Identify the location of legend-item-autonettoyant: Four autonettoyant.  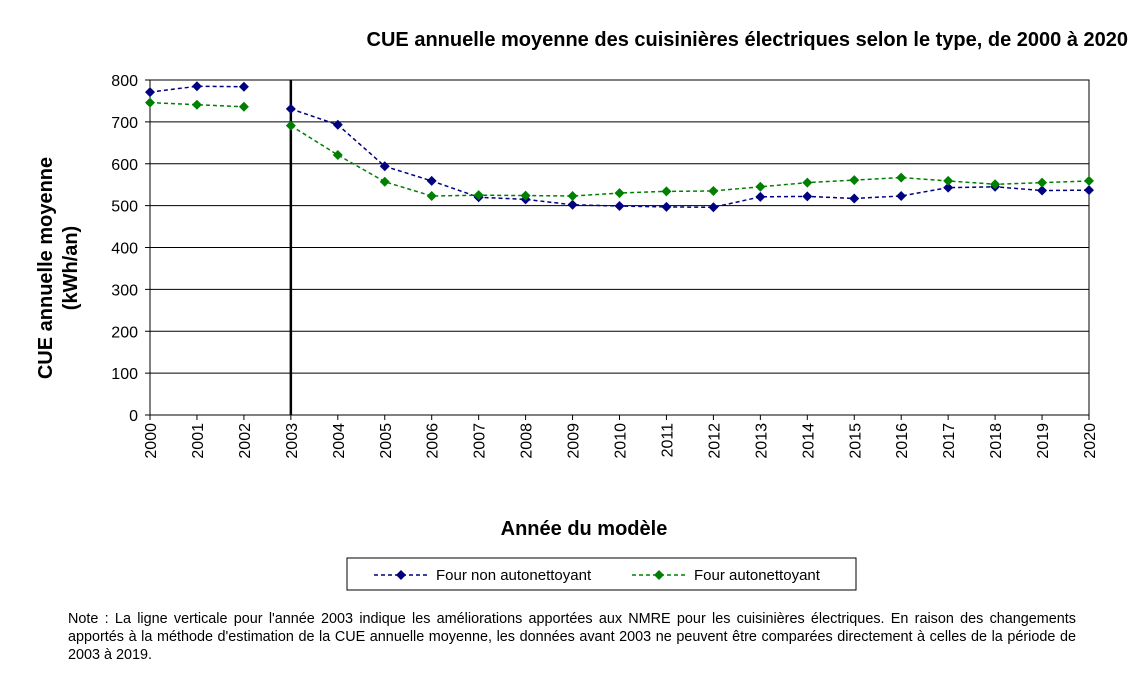
(726, 575).